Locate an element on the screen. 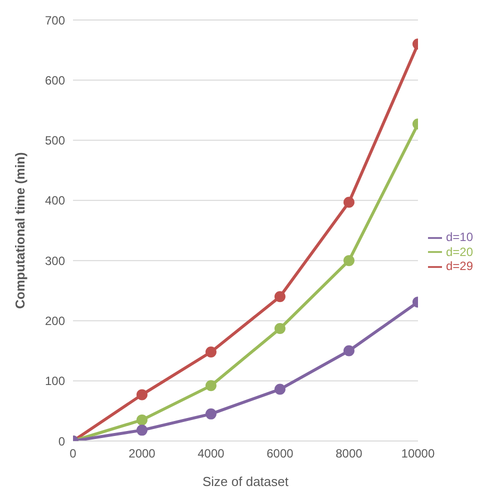 This screenshot has width=493, height=504. x-tick-label: 8000 is located at coordinates (349, 453).